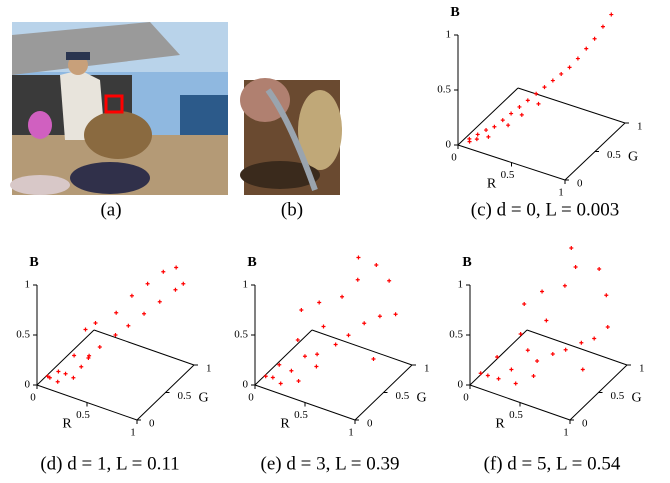  I want to click on caption: (c) d = 0, L = 0.003, so click(545, 209).